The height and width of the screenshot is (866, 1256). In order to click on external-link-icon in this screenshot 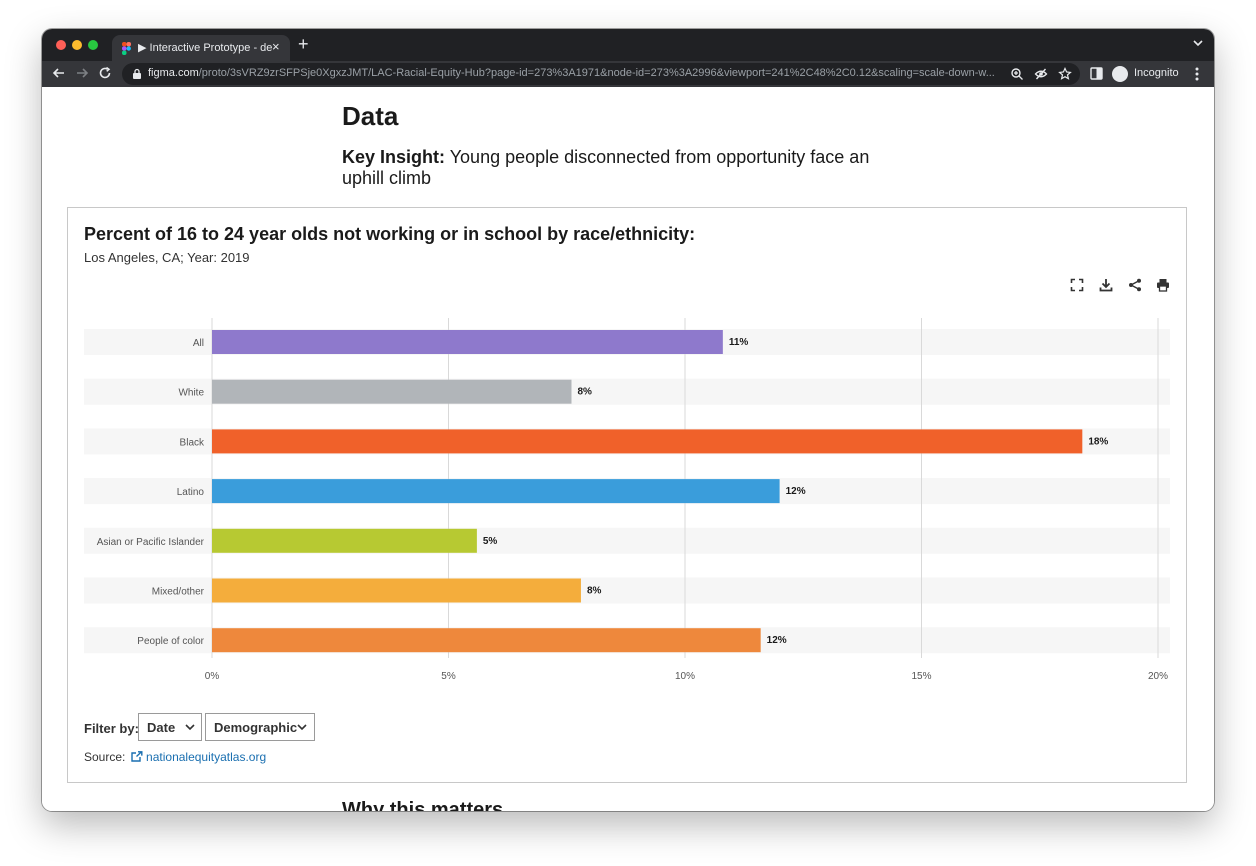, I will do `click(137, 756)`.